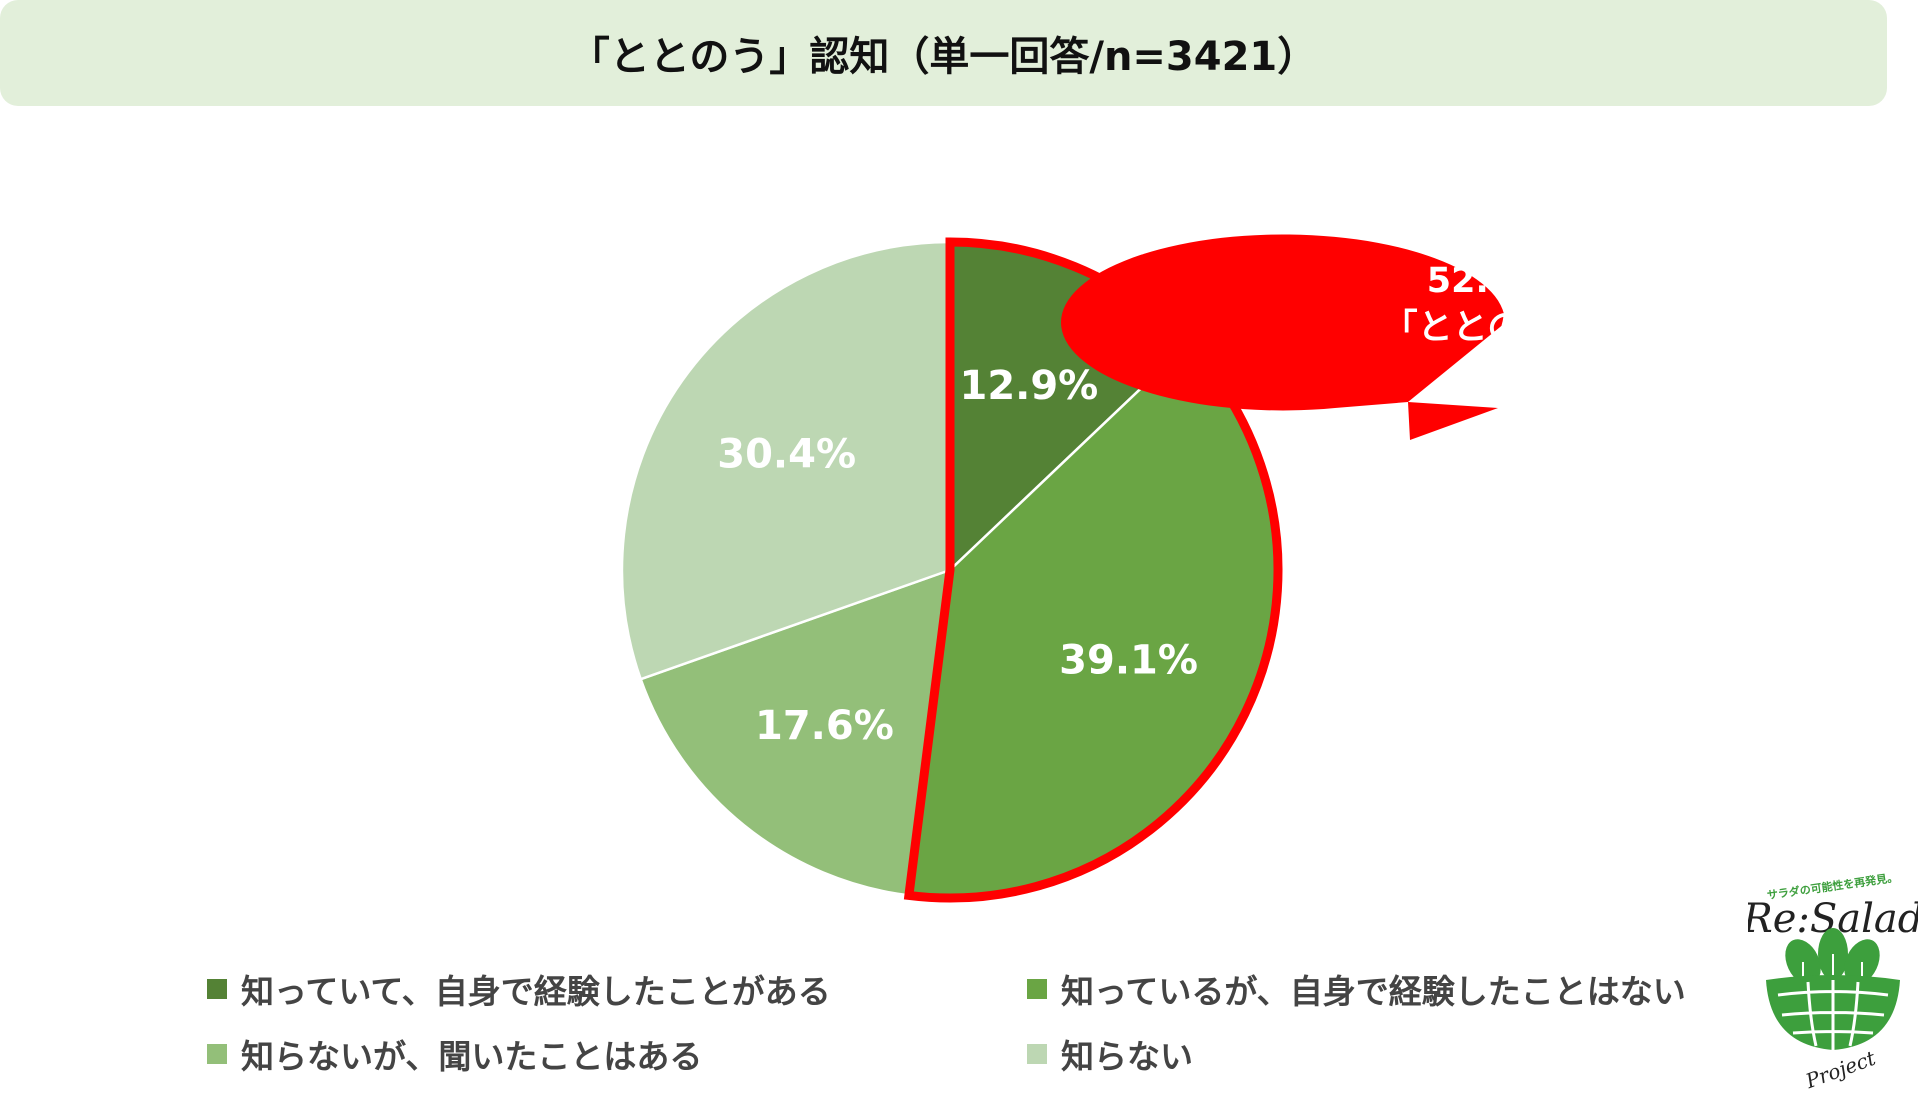 This screenshot has width=1927, height=1096. What do you see at coordinates (1093, 570) in the screenshot?
I see `highlight-outline` at bounding box center [1093, 570].